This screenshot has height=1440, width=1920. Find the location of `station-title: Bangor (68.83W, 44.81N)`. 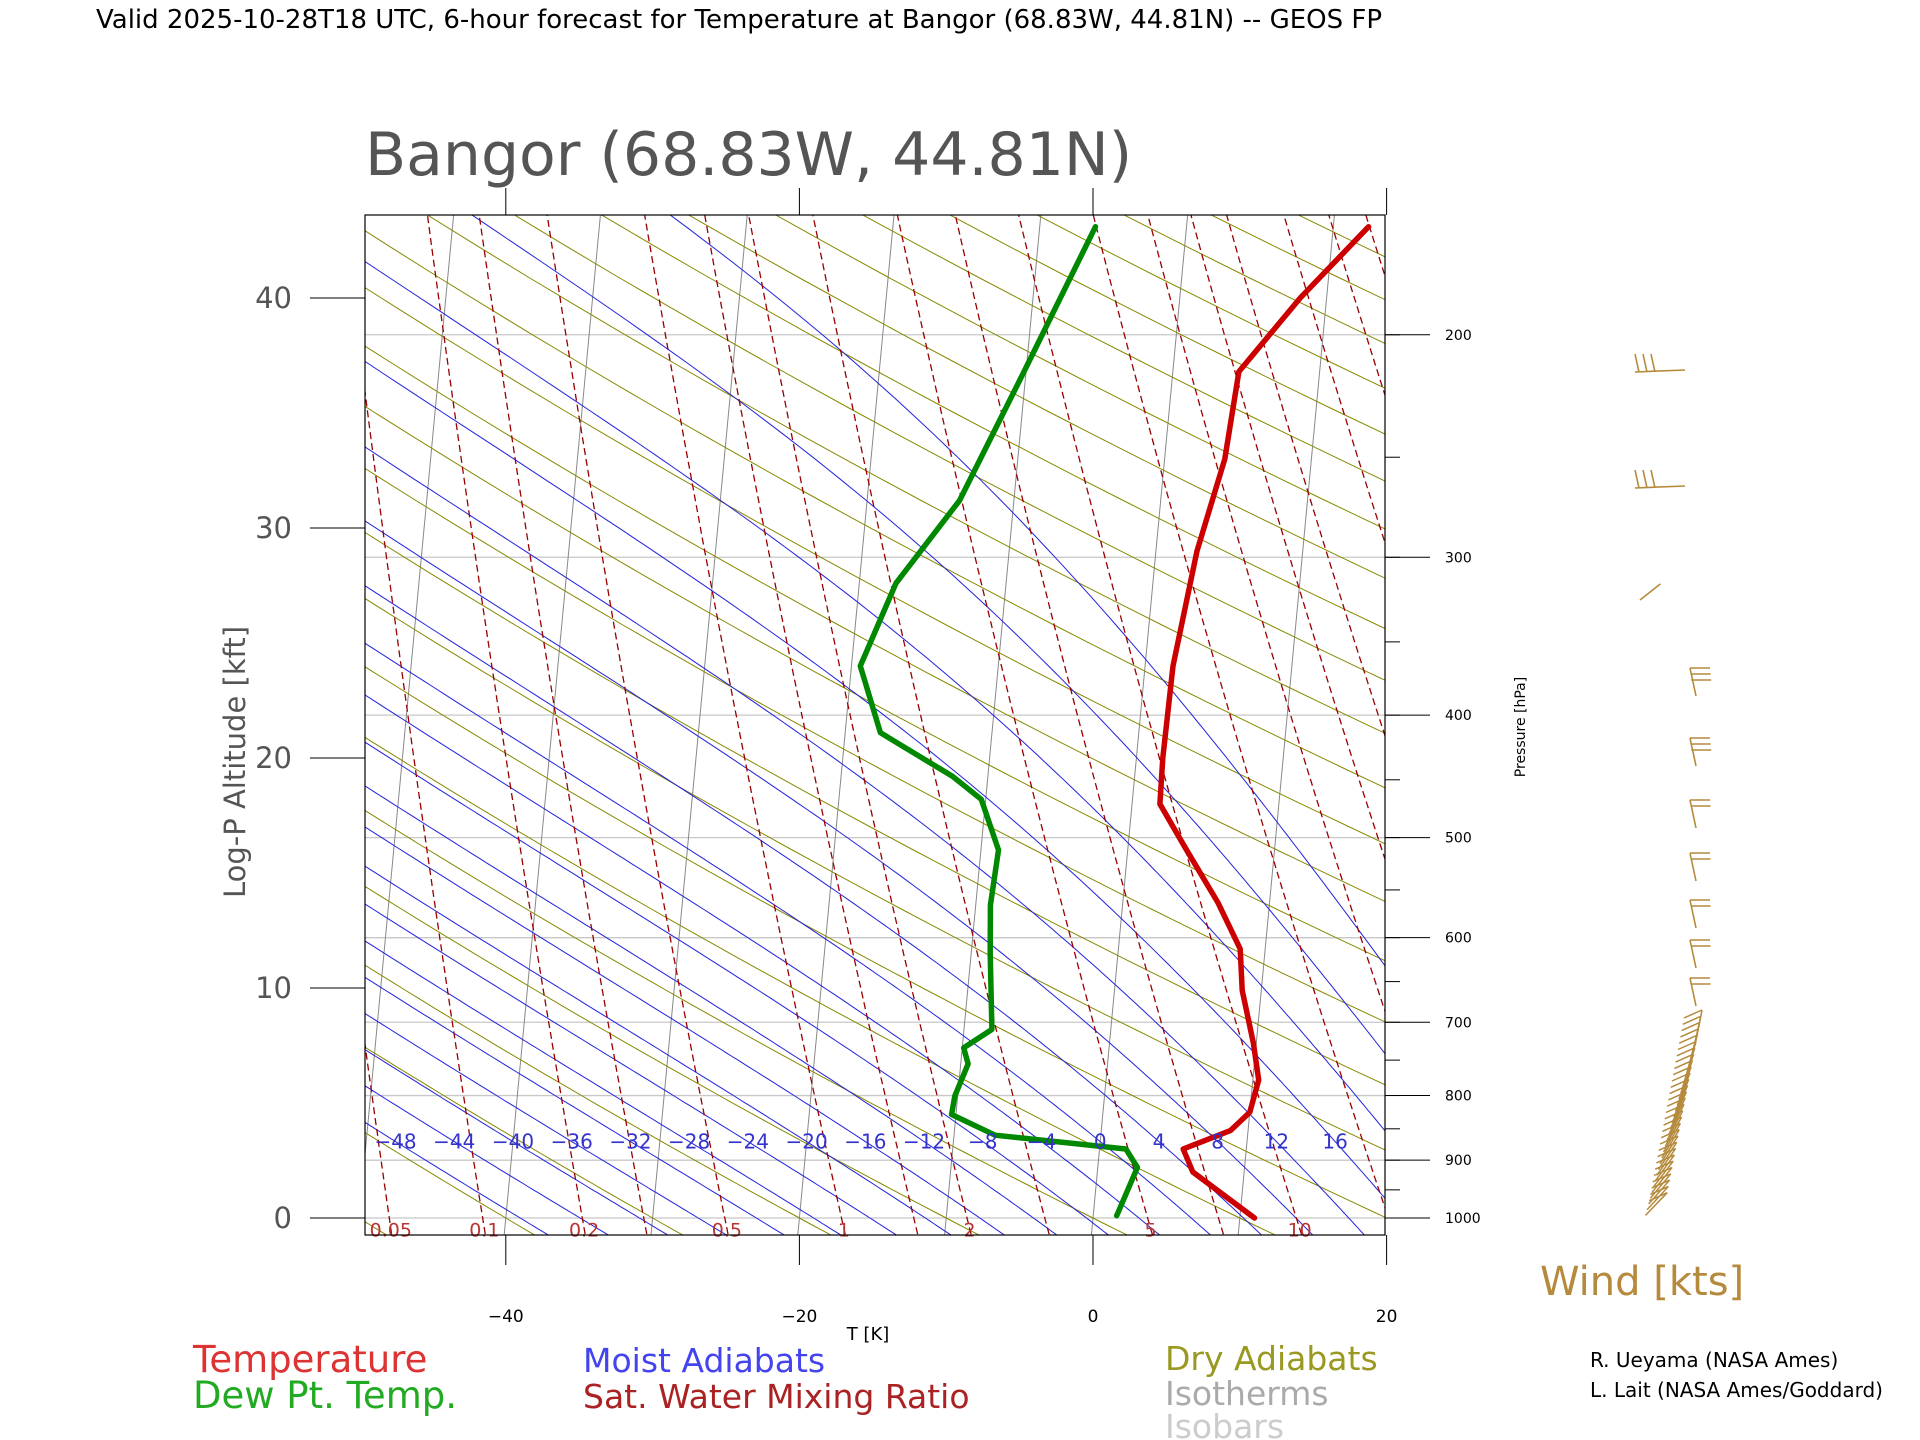

station-title: Bangor (68.83W, 44.81N) is located at coordinates (748, 155).